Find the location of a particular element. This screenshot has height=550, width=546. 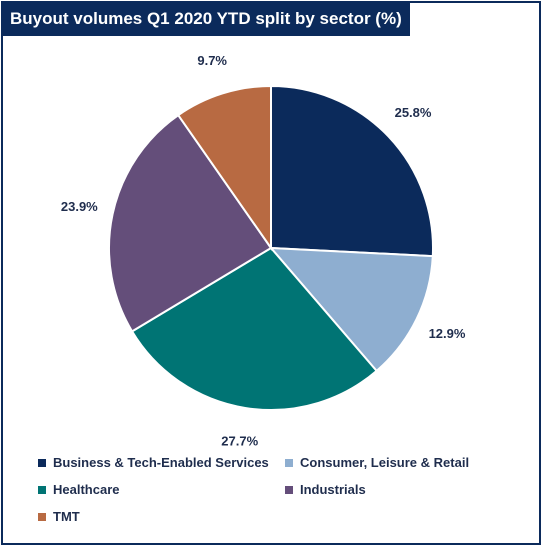

data-label-business-tech: 25.8% is located at coordinates (413, 112).